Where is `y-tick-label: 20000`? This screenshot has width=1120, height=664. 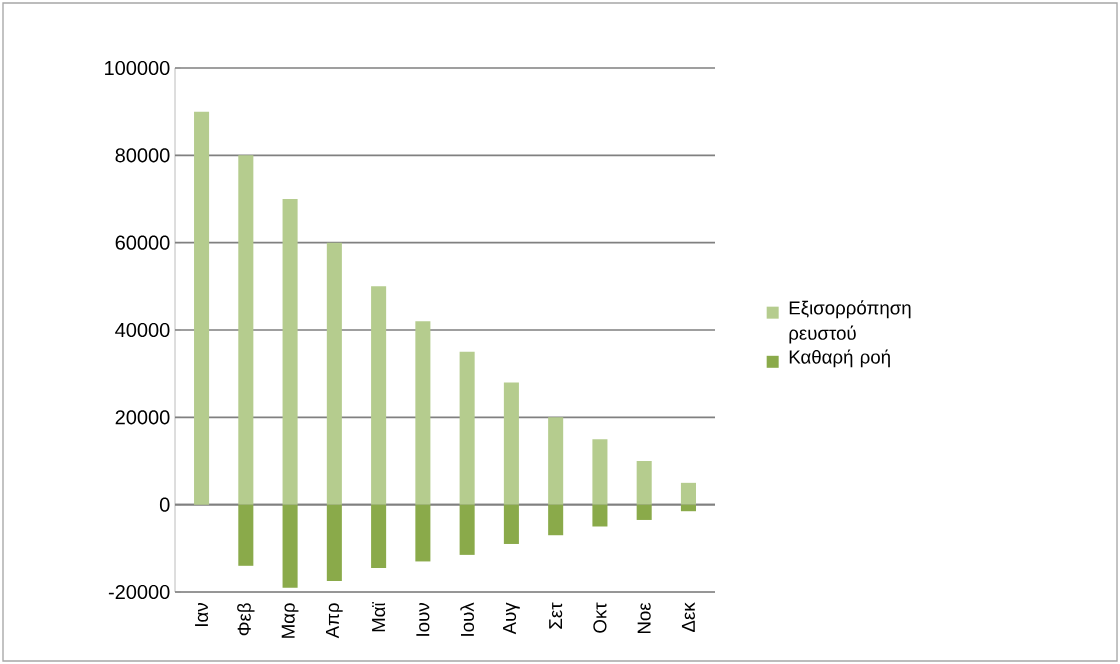 y-tick-label: 20000 is located at coordinates (142, 417).